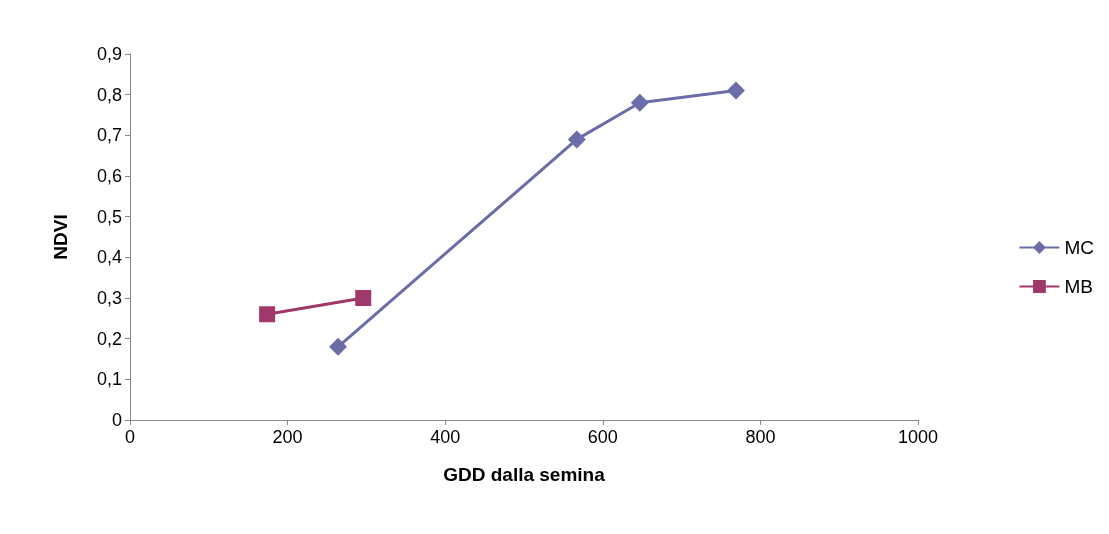  What do you see at coordinates (1078, 286) in the screenshot?
I see `legend-label: MB` at bounding box center [1078, 286].